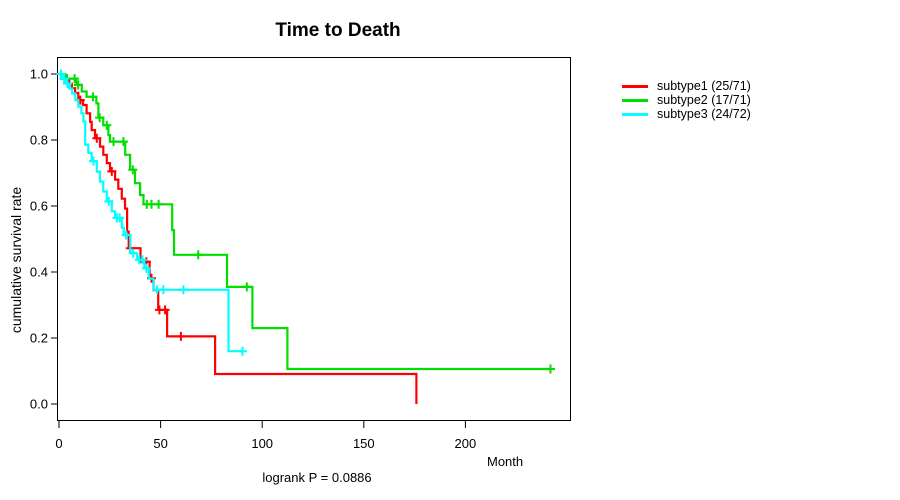 This screenshot has width=900, height=500. I want to click on survival-curve-subtype3, so click(151, 212).